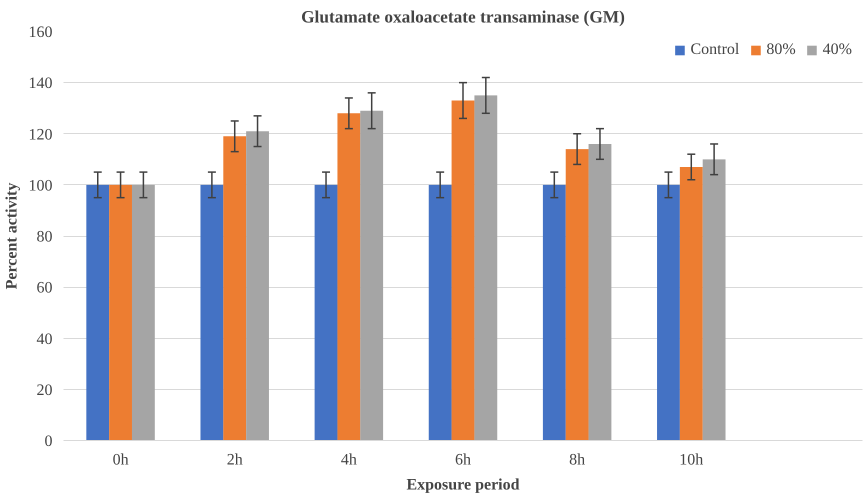  Describe the element at coordinates (48, 441) in the screenshot. I see `y-tick-label: 0` at that location.